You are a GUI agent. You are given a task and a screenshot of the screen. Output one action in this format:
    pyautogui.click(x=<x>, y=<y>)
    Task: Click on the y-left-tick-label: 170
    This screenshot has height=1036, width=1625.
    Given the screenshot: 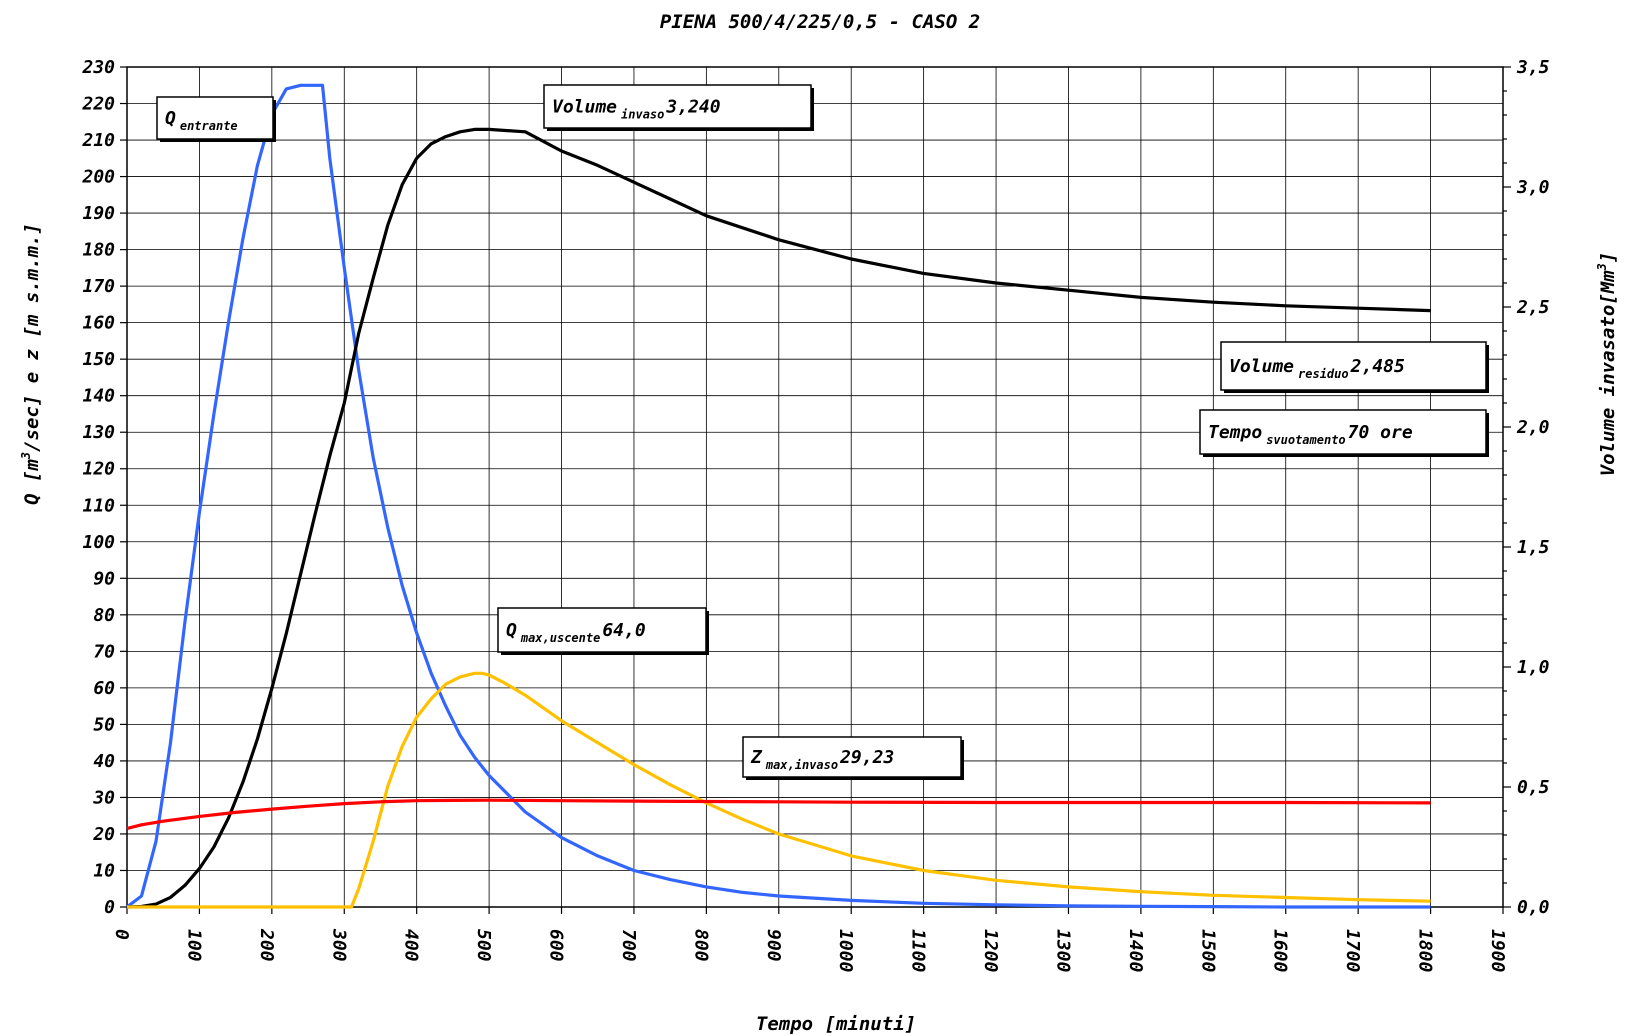 What is the action you would take?
    pyautogui.click(x=98, y=286)
    